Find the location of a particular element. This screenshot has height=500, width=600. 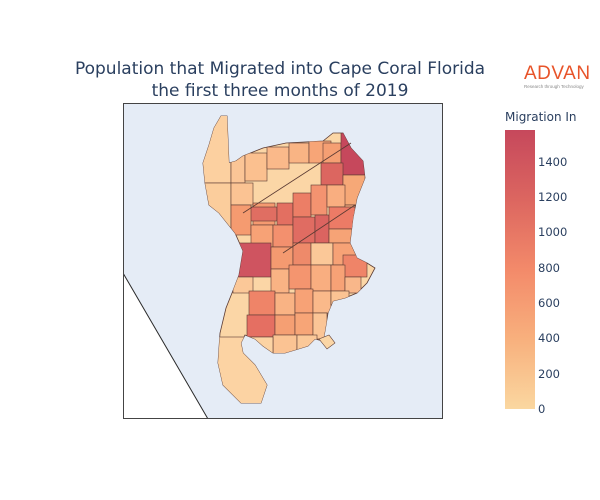

colorbar-tick-1400: 1400 is located at coordinates (553, 161).